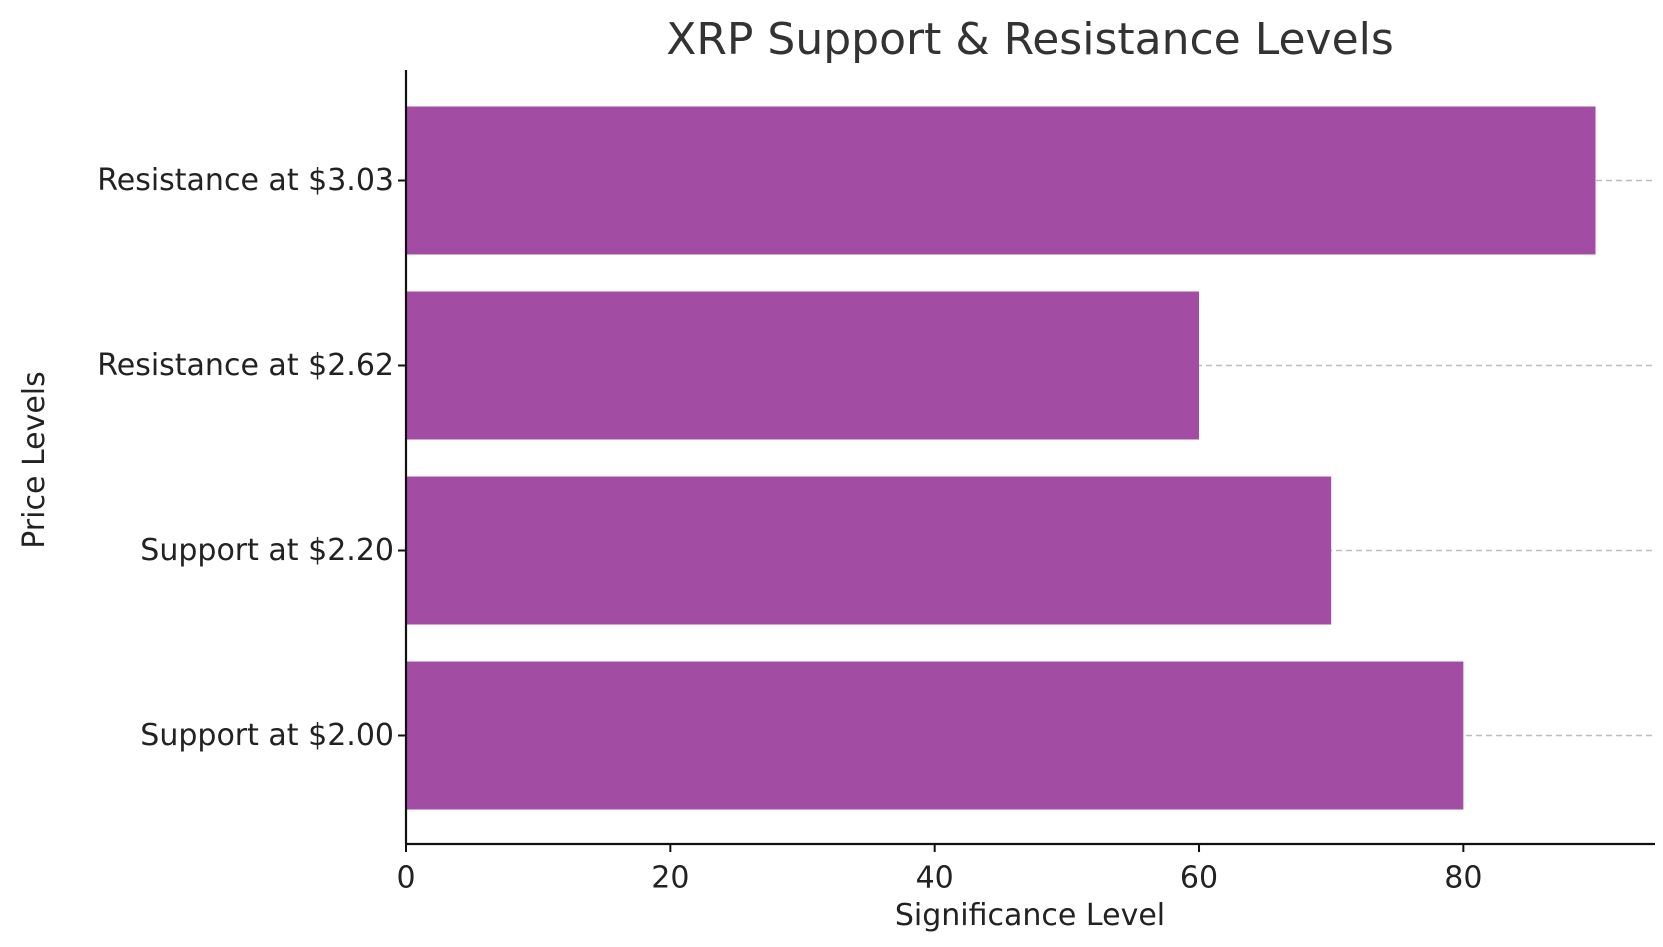  Describe the element at coordinates (267, 550) in the screenshot. I see `y-tick-label: Support at $2.20` at that location.